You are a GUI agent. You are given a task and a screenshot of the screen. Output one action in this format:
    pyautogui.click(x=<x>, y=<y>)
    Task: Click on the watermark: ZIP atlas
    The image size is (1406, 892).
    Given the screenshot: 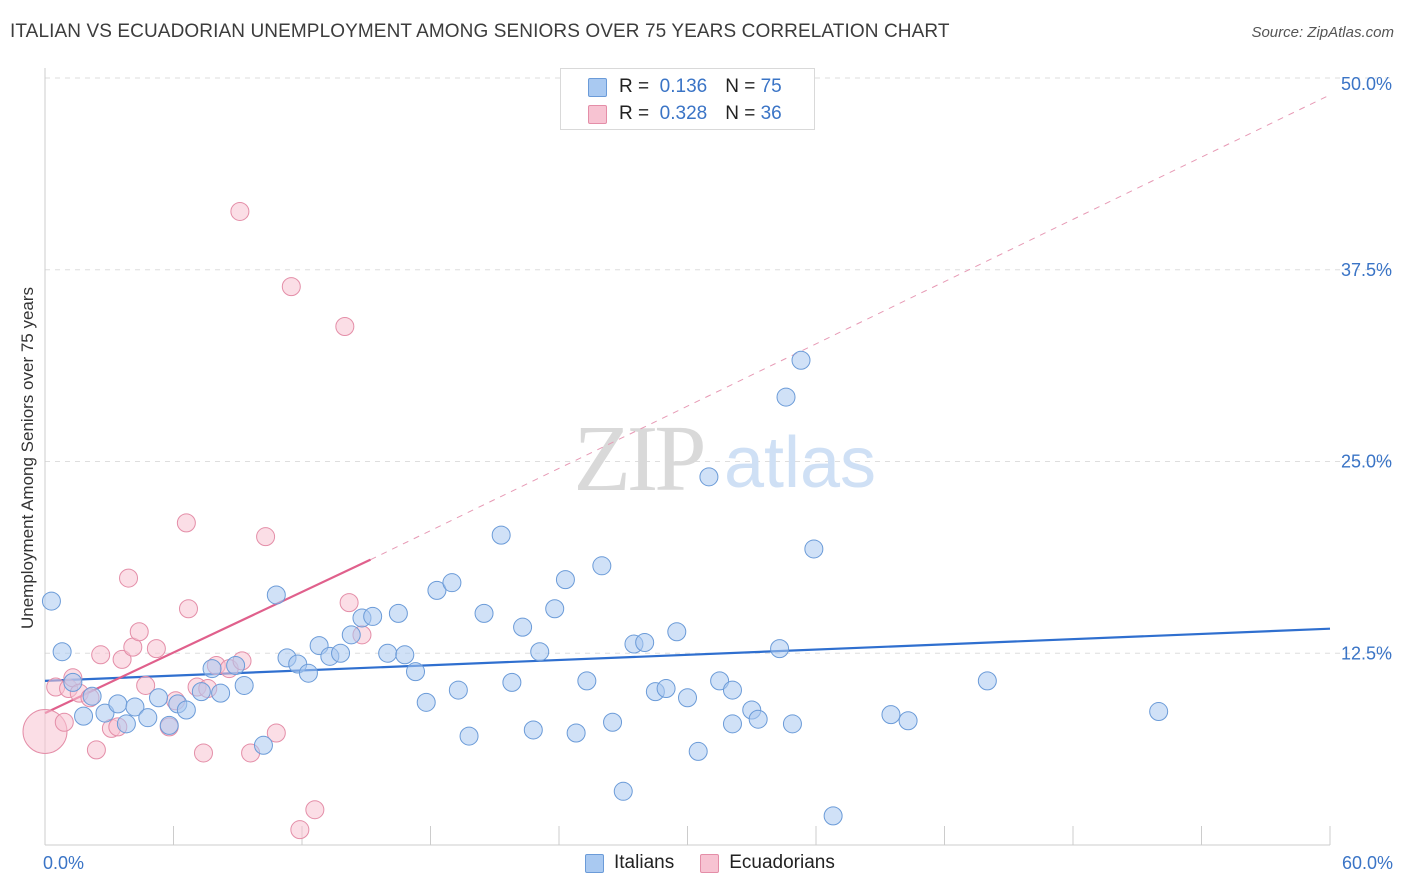 What is the action you would take?
    pyautogui.click(x=725, y=459)
    